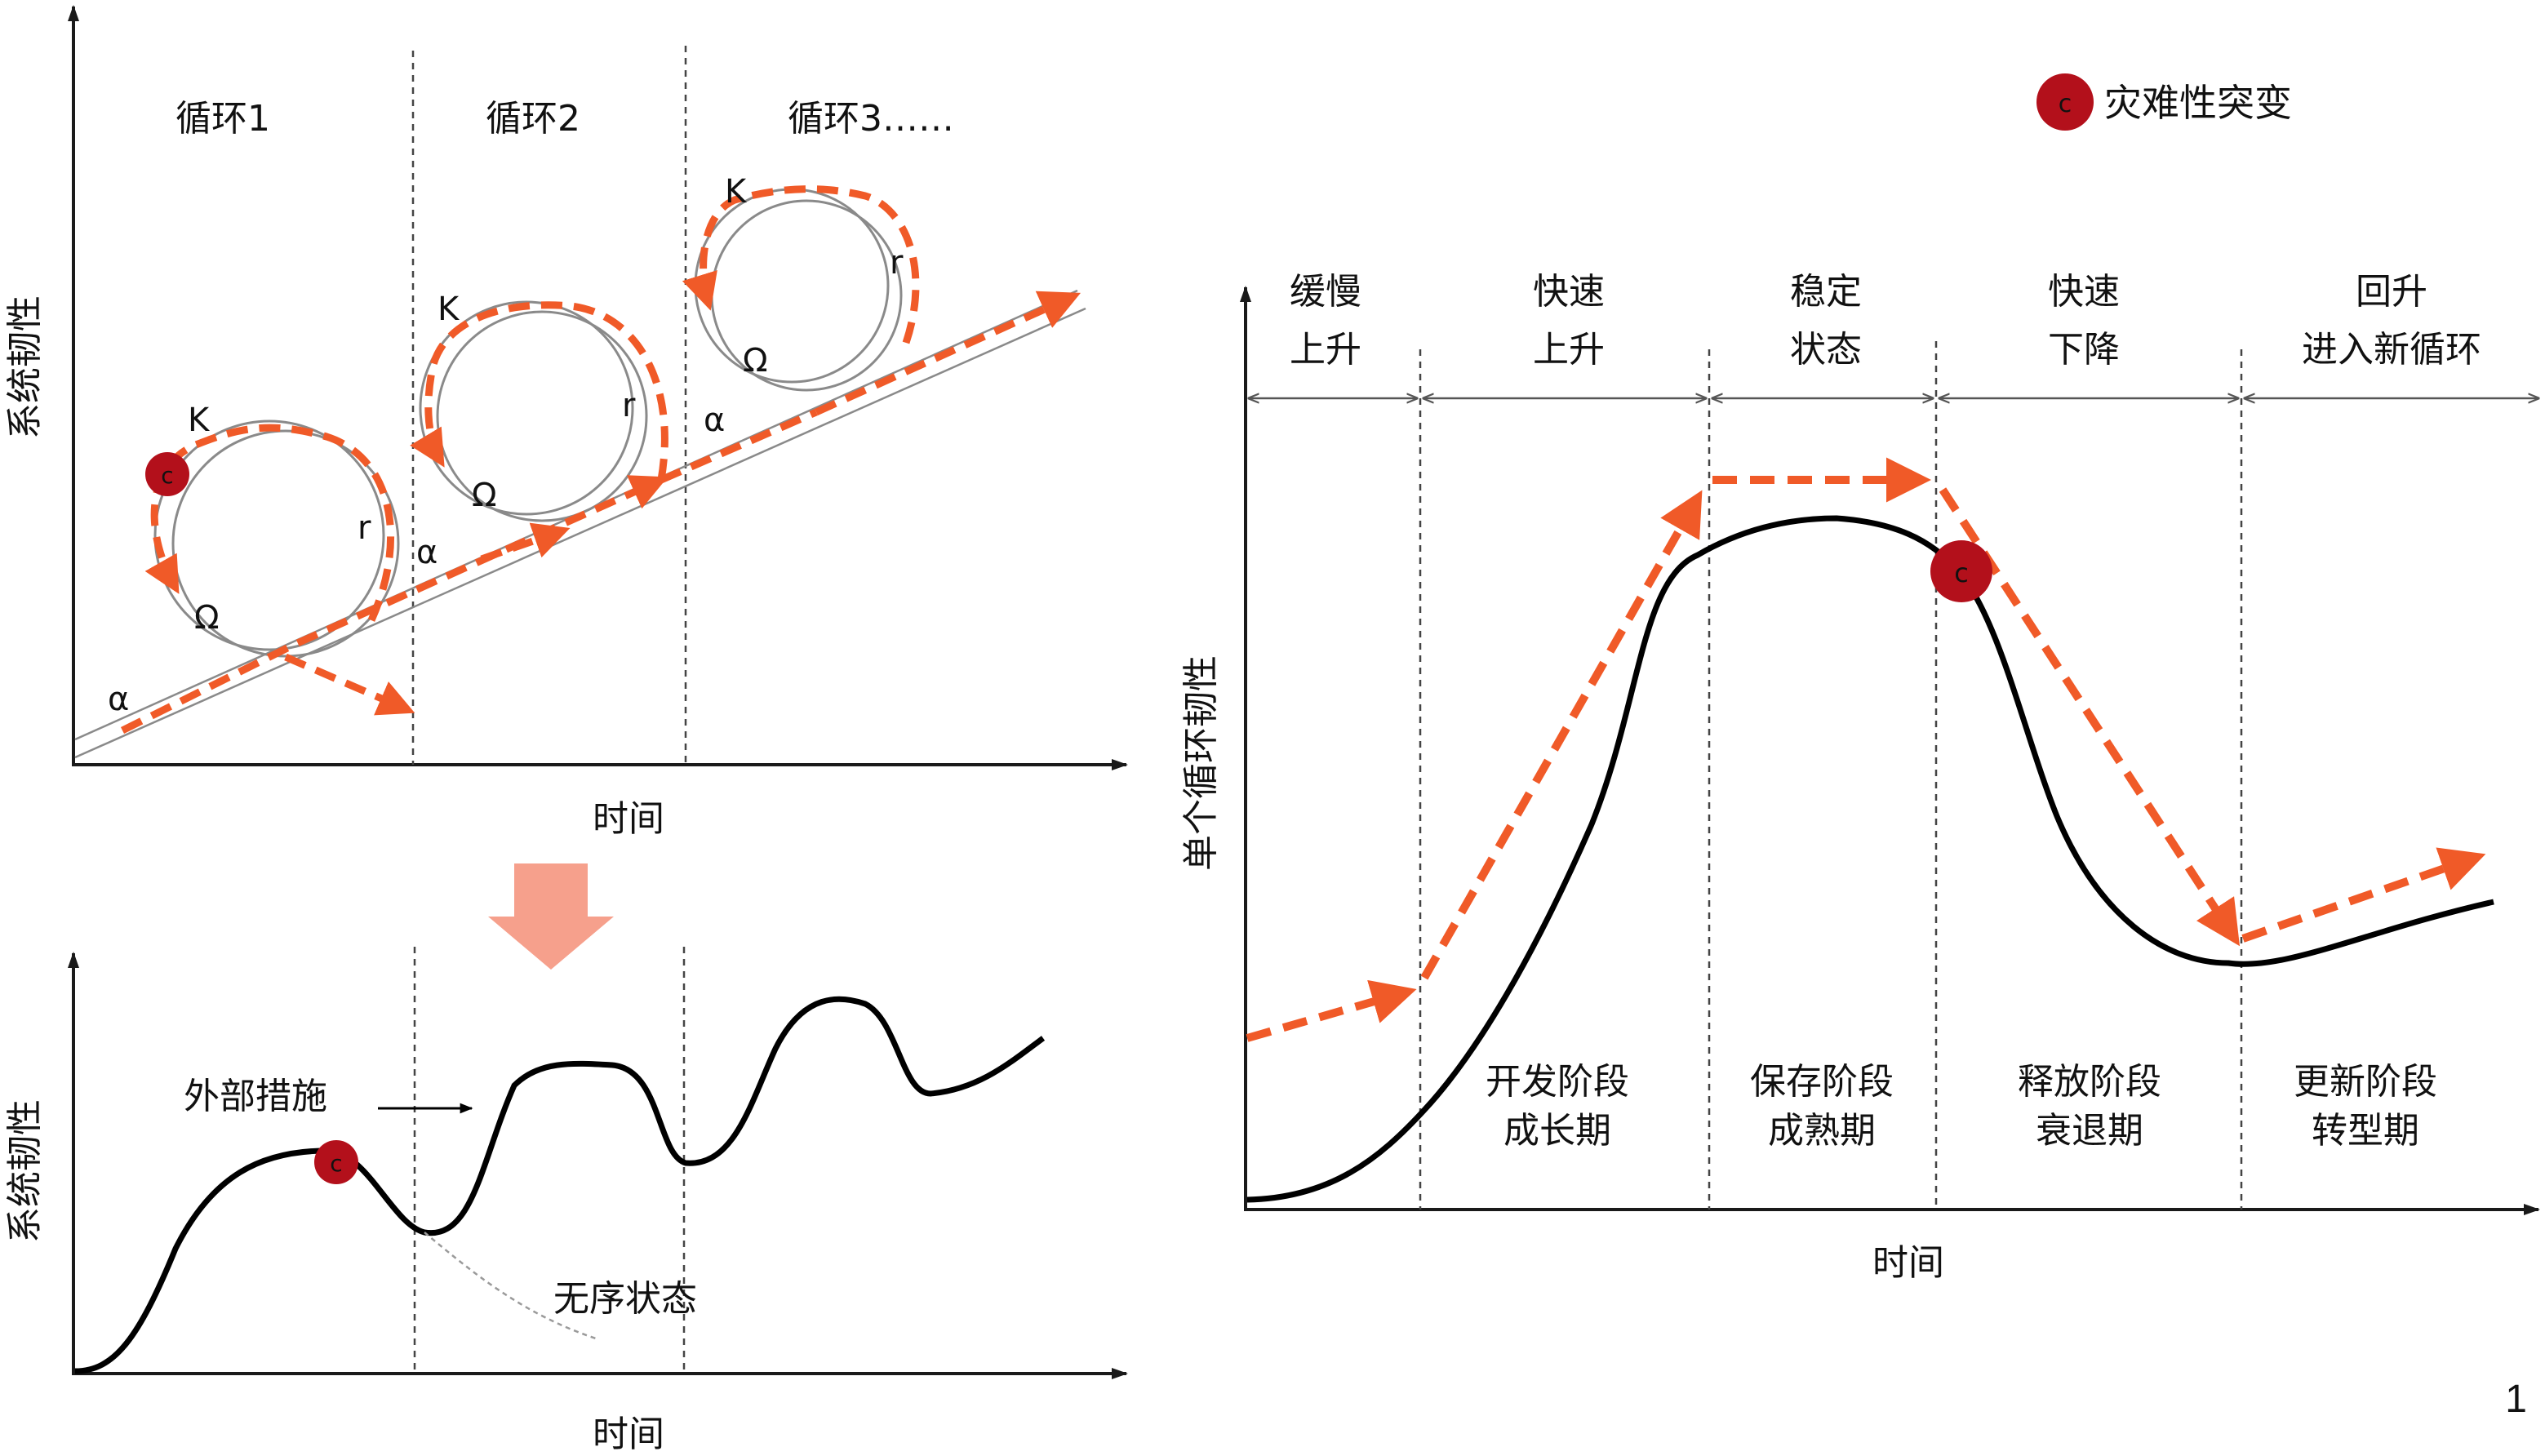 Image resolution: width=2545 pixels, height=1456 pixels. What do you see at coordinates (1822, 1082) in the screenshot?
I see `r-phase-bottom-2-line1: 保存阶段` at bounding box center [1822, 1082].